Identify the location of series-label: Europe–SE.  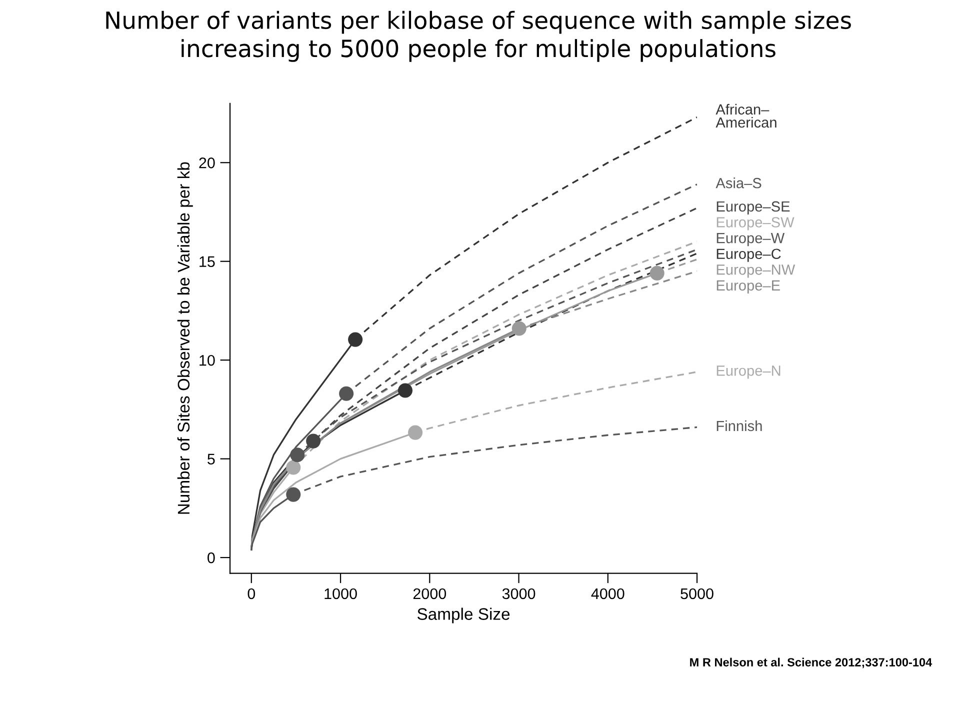
(753, 208).